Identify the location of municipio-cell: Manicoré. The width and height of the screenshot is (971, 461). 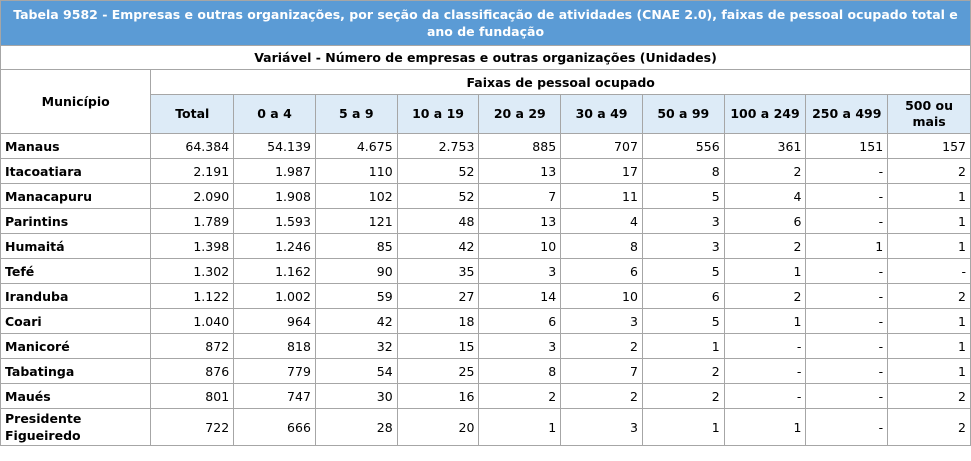
(76, 346).